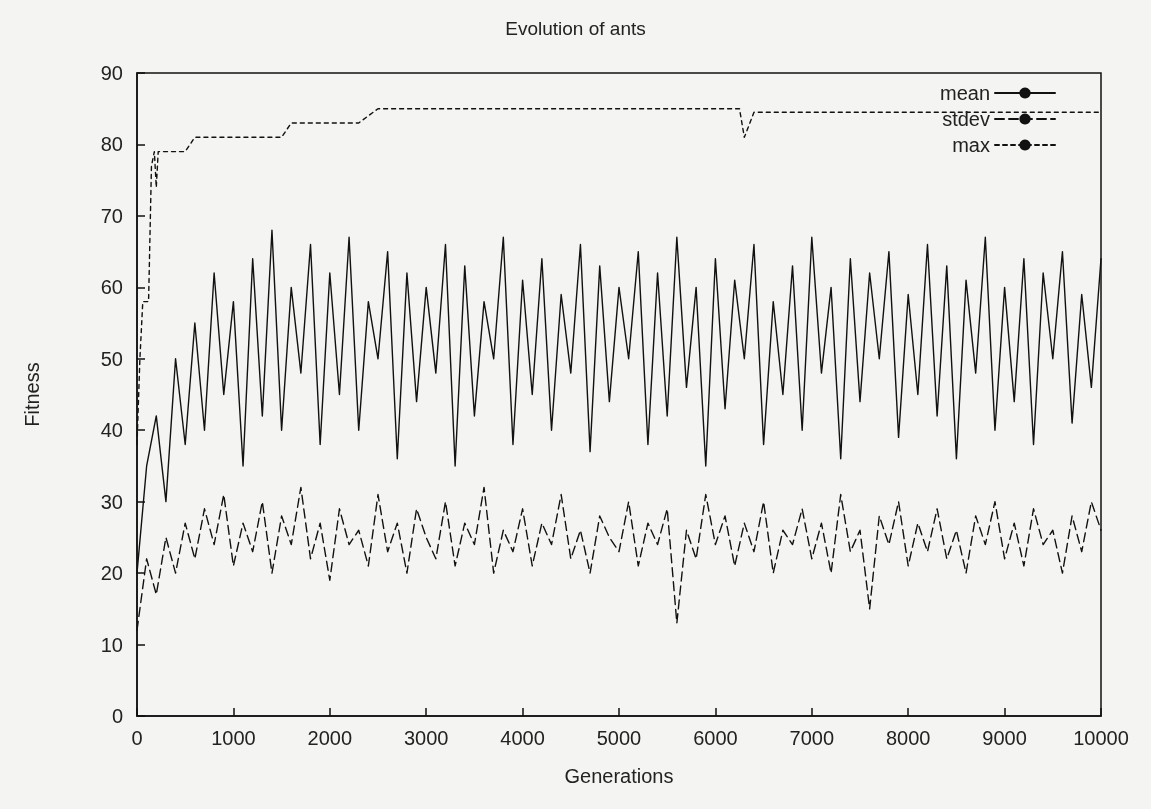  Describe the element at coordinates (111, 573) in the screenshot. I see `y-tick-label: 20` at that location.